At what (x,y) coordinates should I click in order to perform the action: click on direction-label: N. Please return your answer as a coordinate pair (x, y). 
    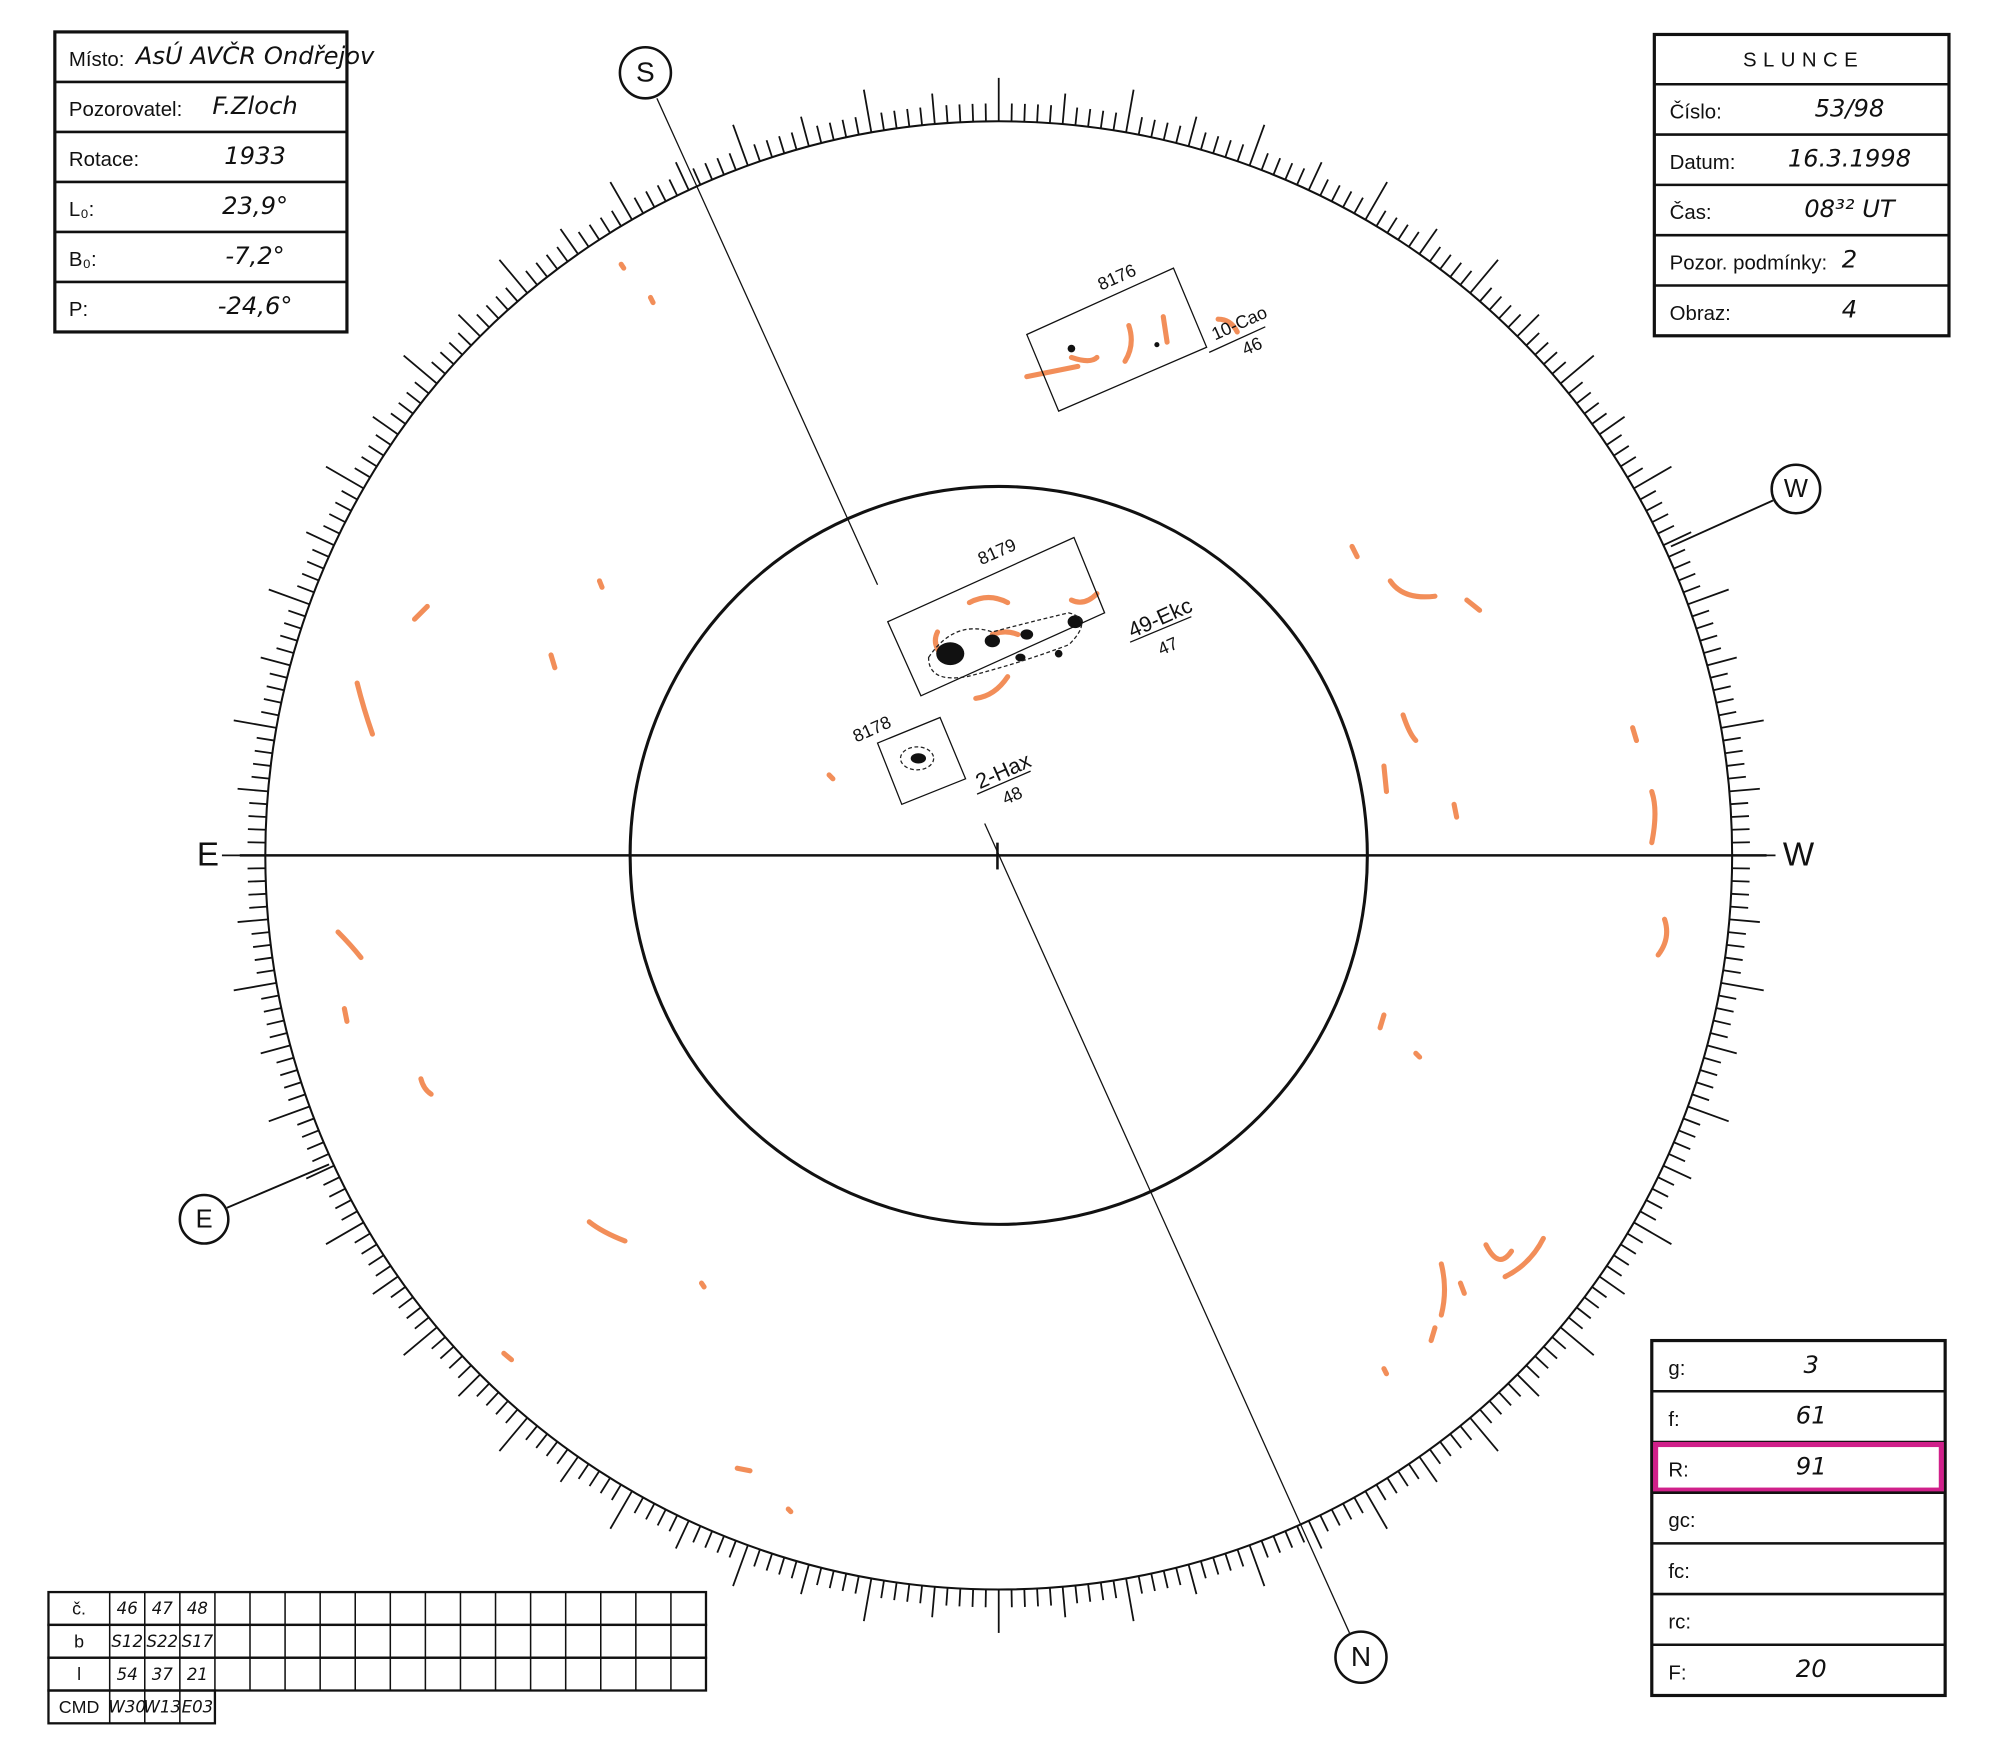
    Looking at the image, I should click on (1361, 1656).